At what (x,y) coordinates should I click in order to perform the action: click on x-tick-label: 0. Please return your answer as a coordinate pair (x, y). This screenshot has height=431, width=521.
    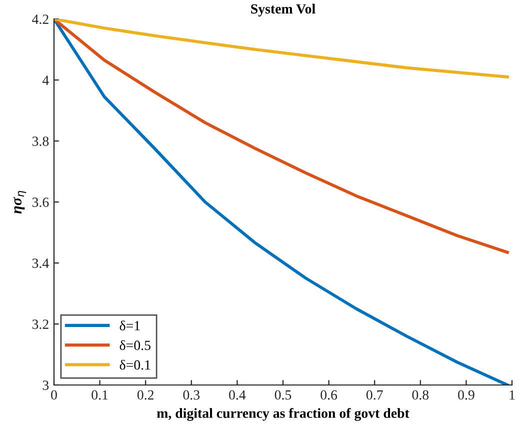
    Looking at the image, I should click on (54, 395).